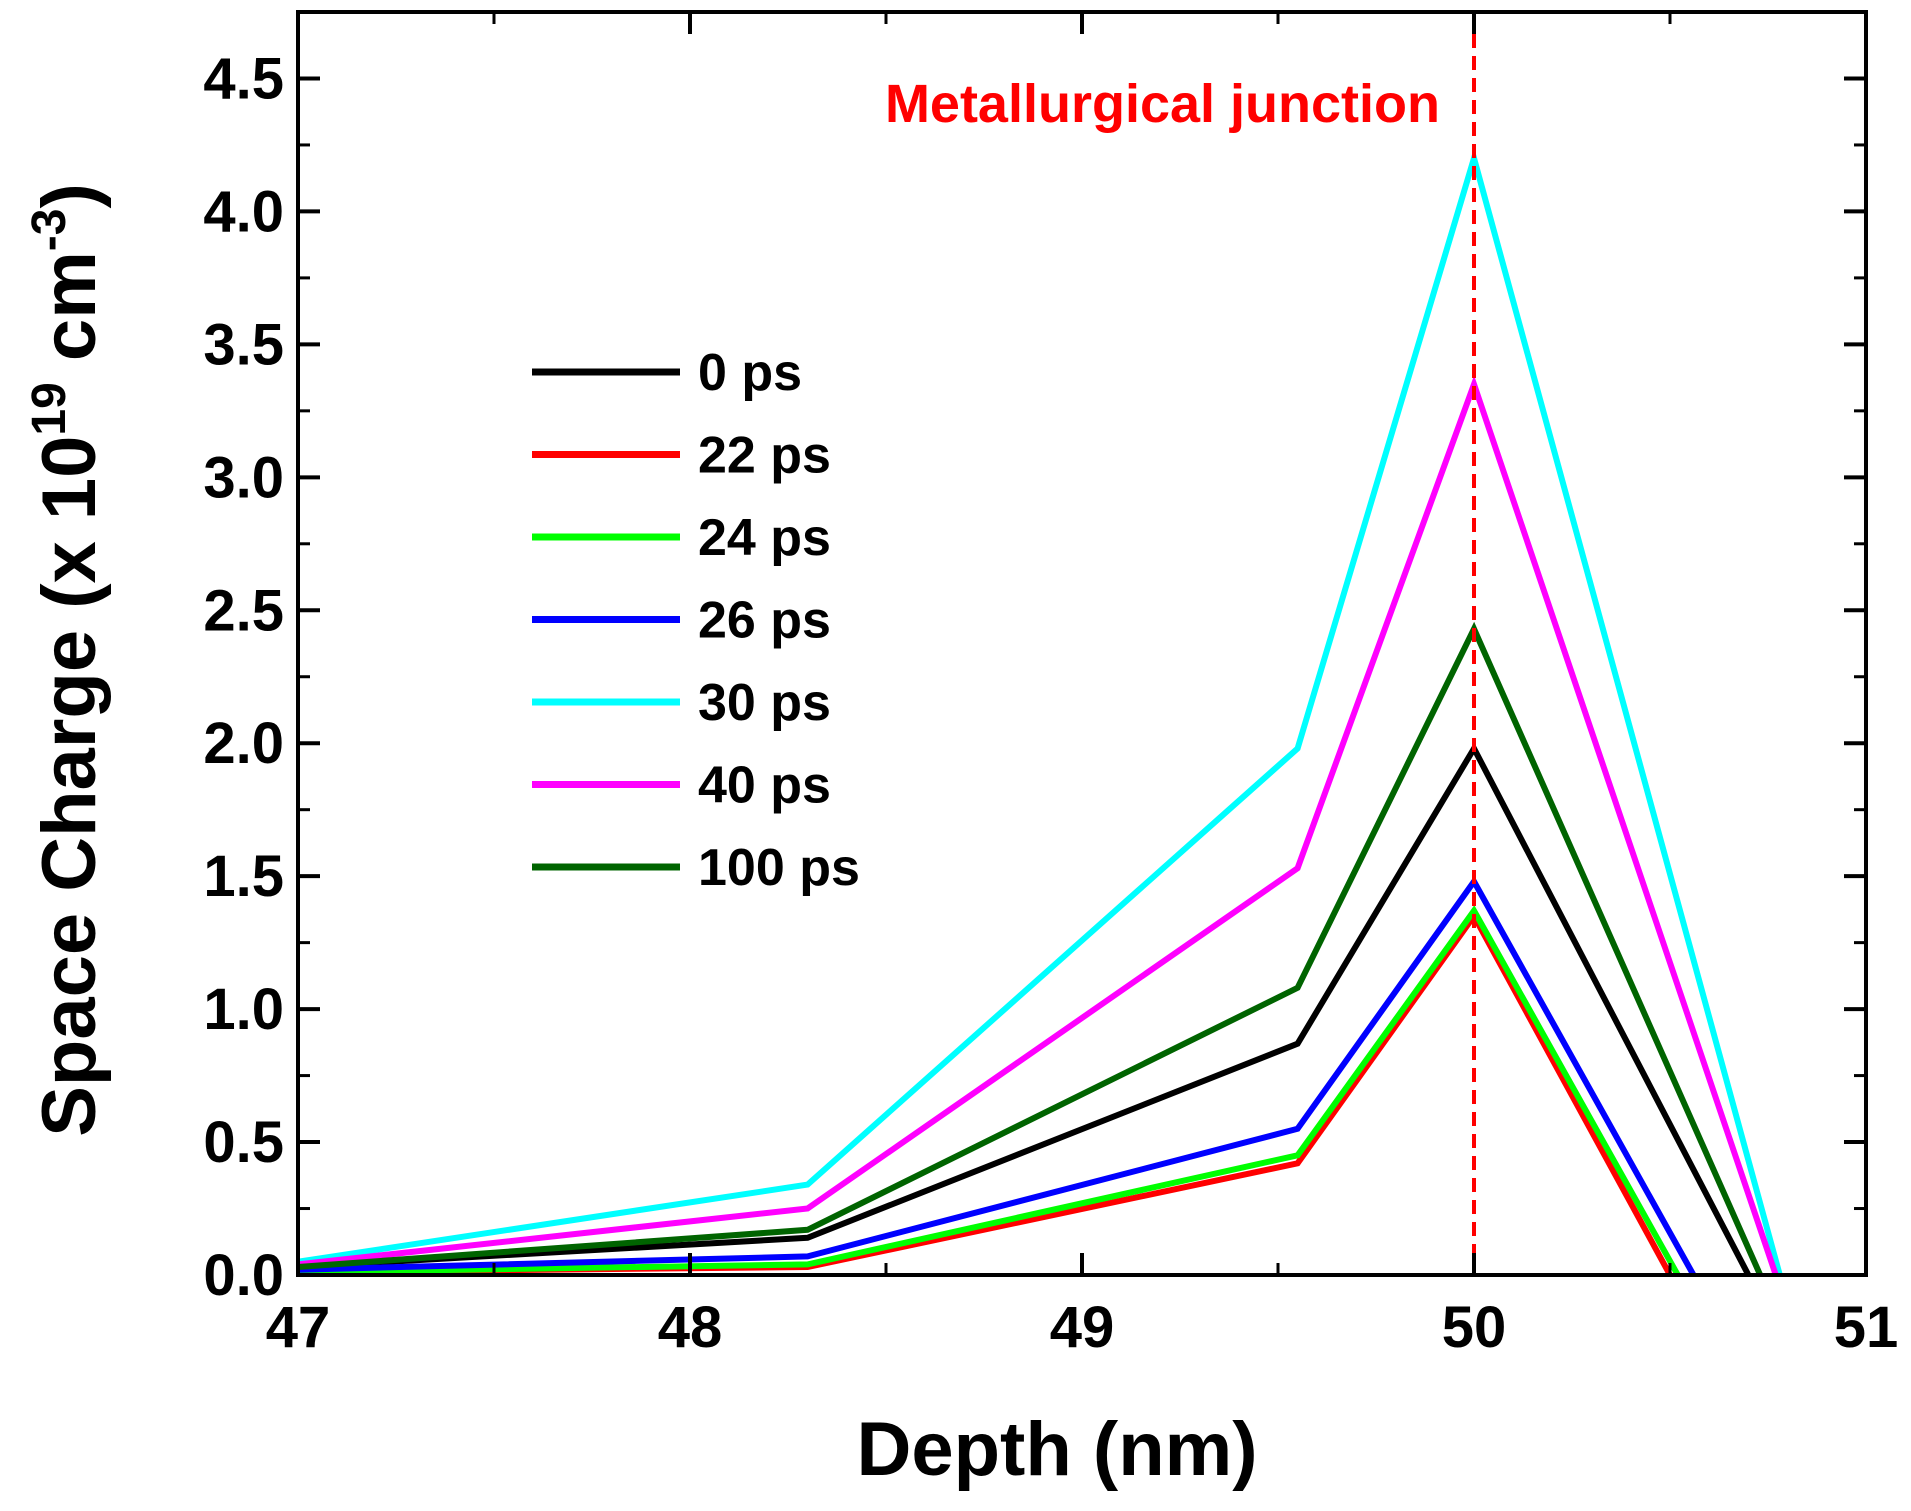 This screenshot has width=1911, height=1511. I want to click on y-tick-label: 2.5, so click(243, 610).